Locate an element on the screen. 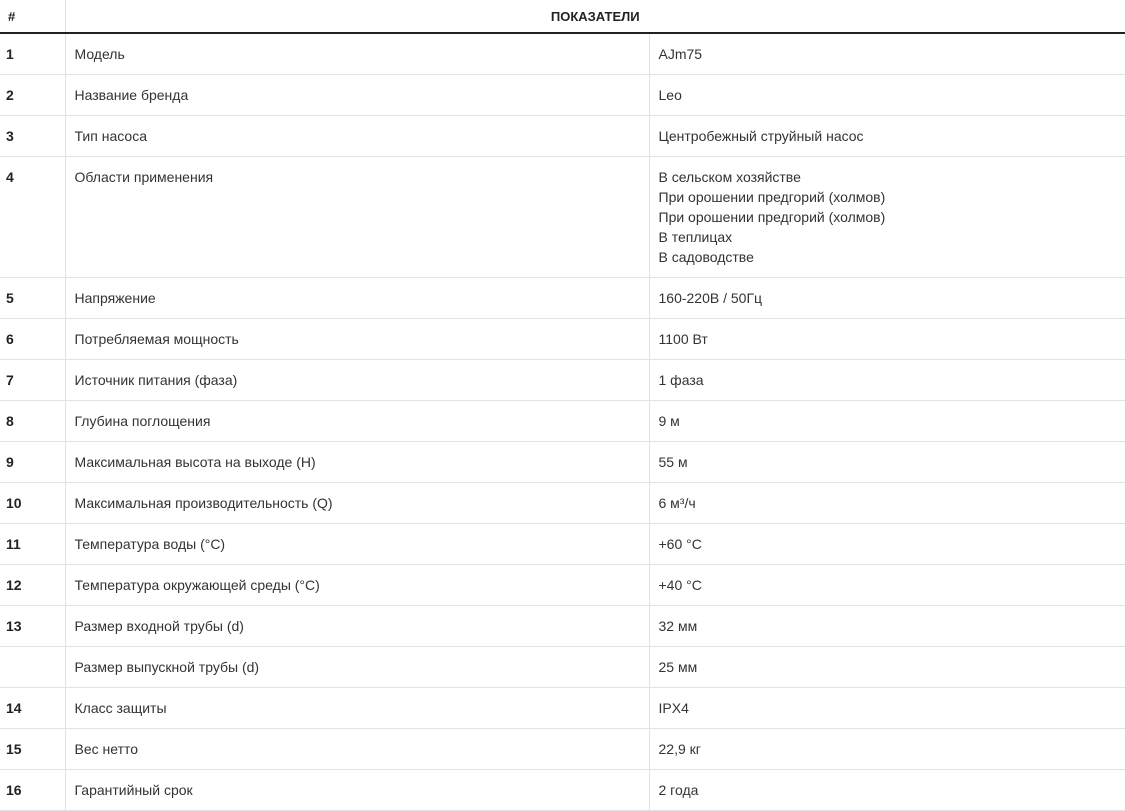  table-row: 6 Потребляемая мощность 1100 Вт is located at coordinates (562, 339).